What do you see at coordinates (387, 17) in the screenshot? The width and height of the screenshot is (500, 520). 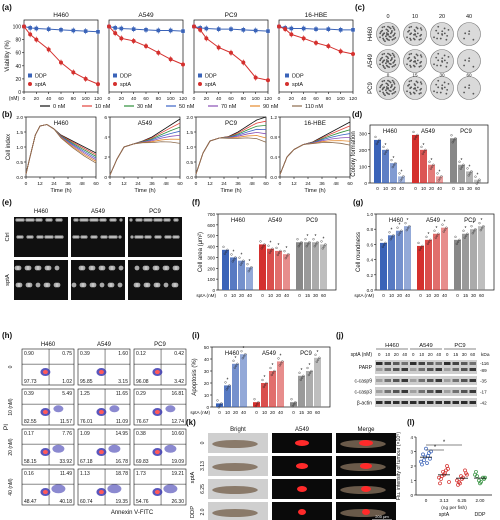 I see `column-label: 0` at bounding box center [387, 17].